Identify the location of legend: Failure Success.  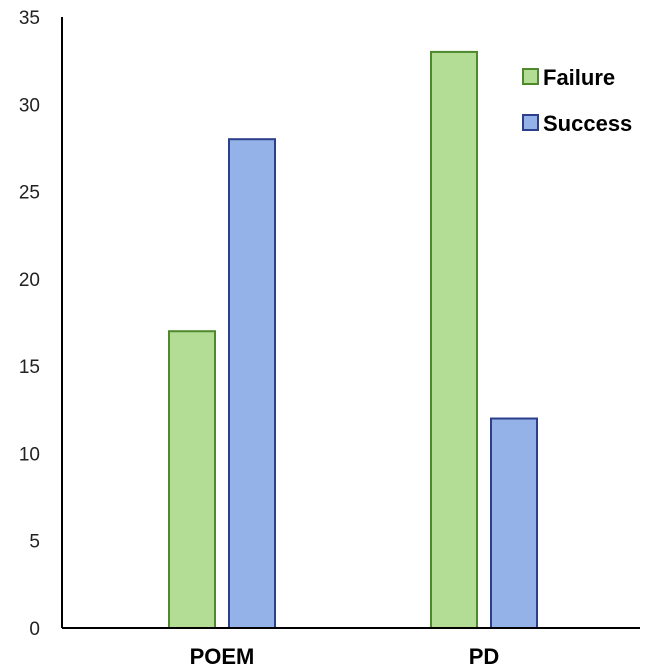
(577, 100).